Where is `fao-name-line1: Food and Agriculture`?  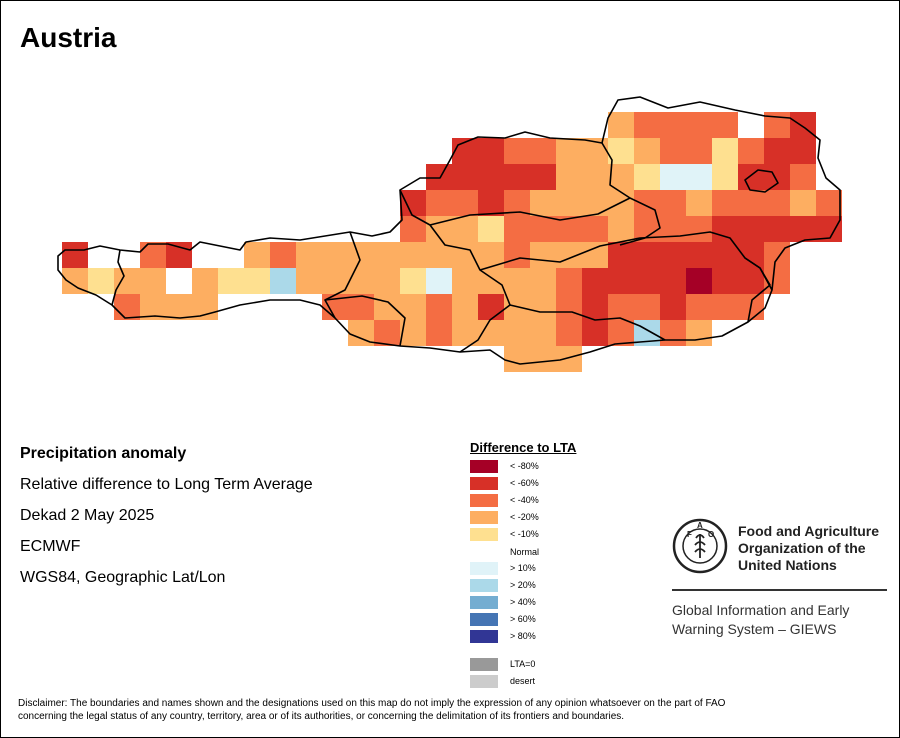
fao-name-line1: Food and Agriculture is located at coordinates (809, 531).